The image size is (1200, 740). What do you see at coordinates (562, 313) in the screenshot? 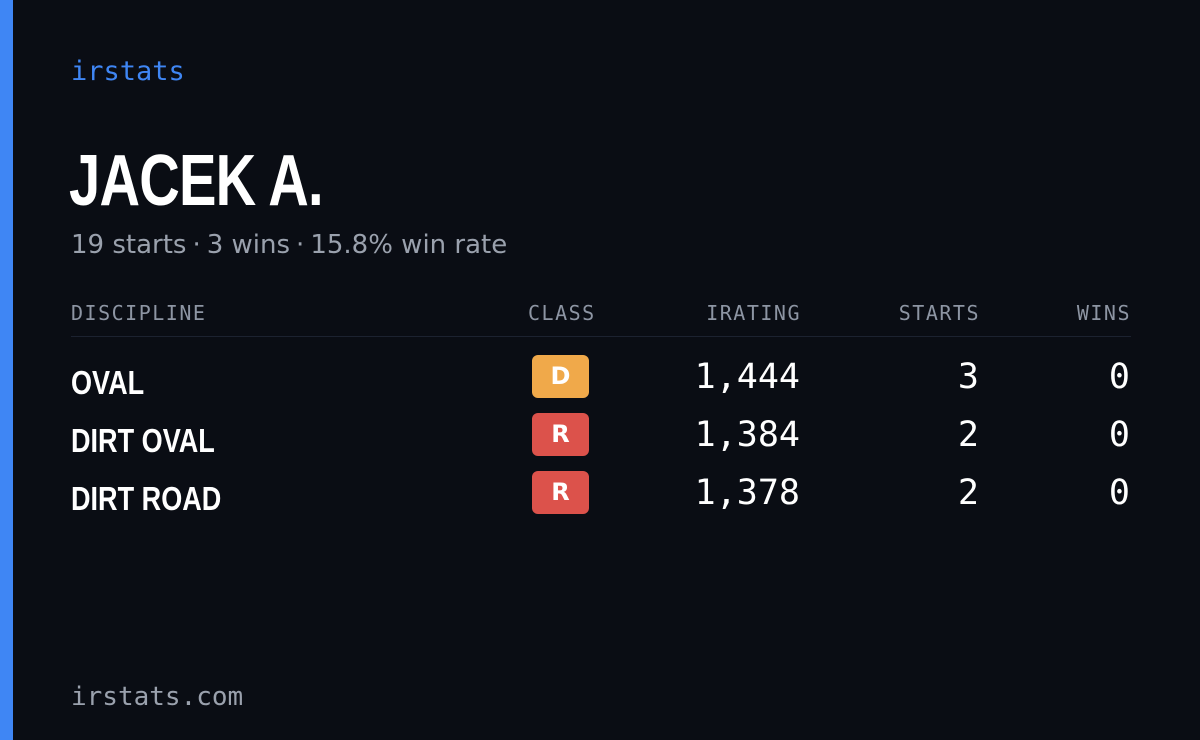
I see `header-class: CLASS` at bounding box center [562, 313].